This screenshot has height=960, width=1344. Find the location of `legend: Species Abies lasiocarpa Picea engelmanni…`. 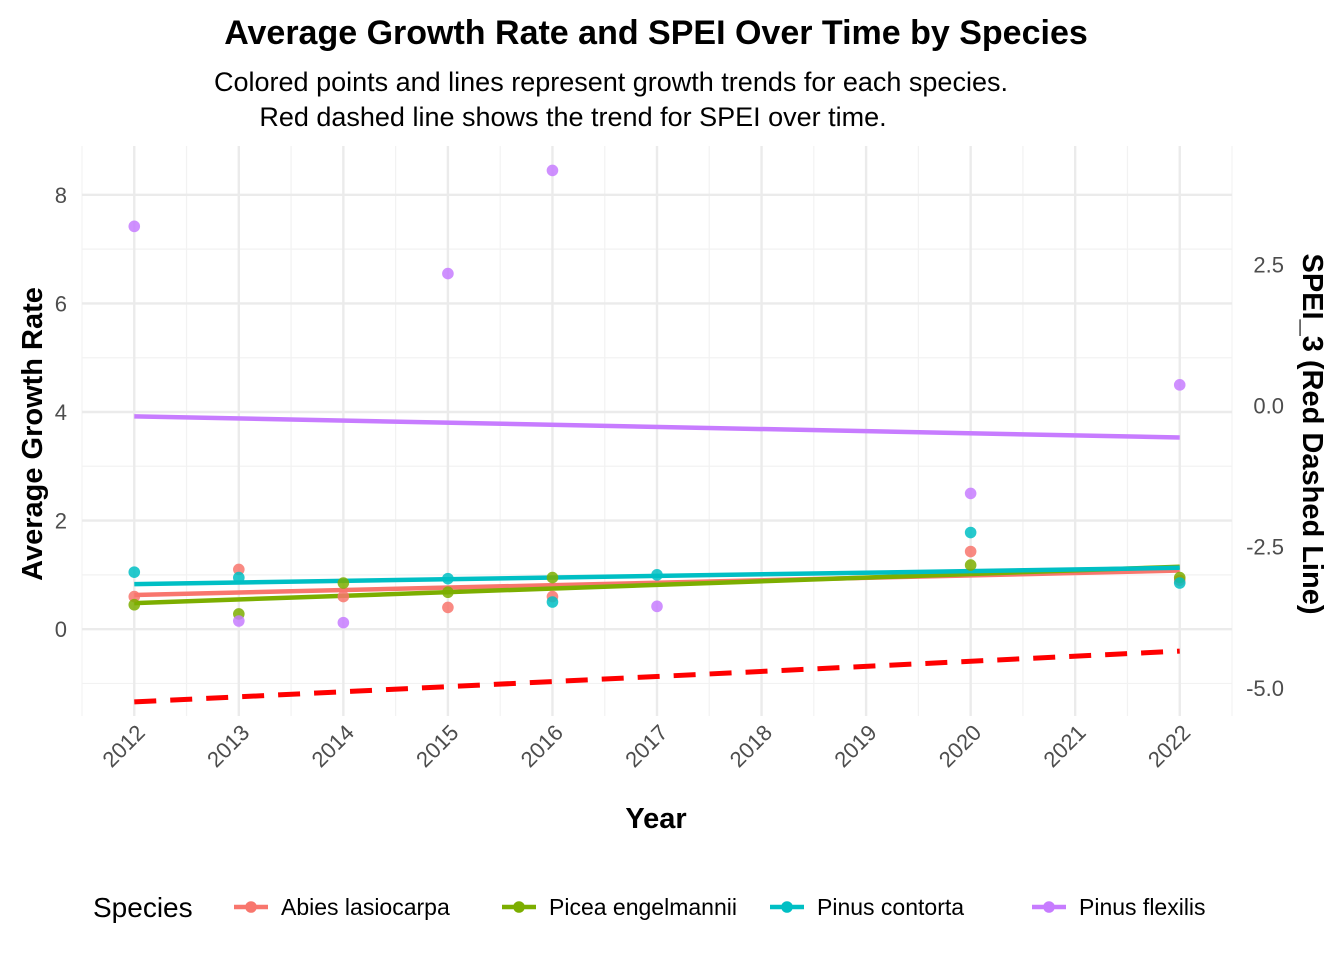

legend: Species Abies lasiocarpa Picea engelmanni… is located at coordinates (649, 907).